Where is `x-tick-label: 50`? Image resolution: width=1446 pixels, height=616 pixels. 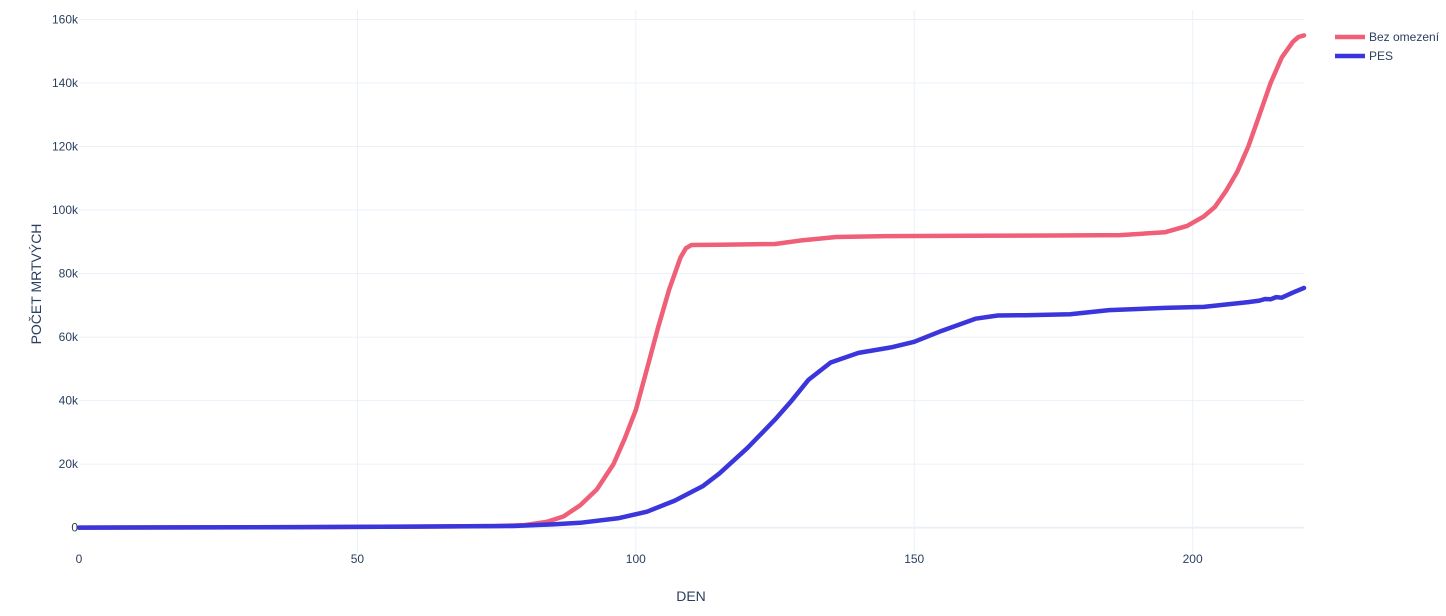
x-tick-label: 50 is located at coordinates (358, 559).